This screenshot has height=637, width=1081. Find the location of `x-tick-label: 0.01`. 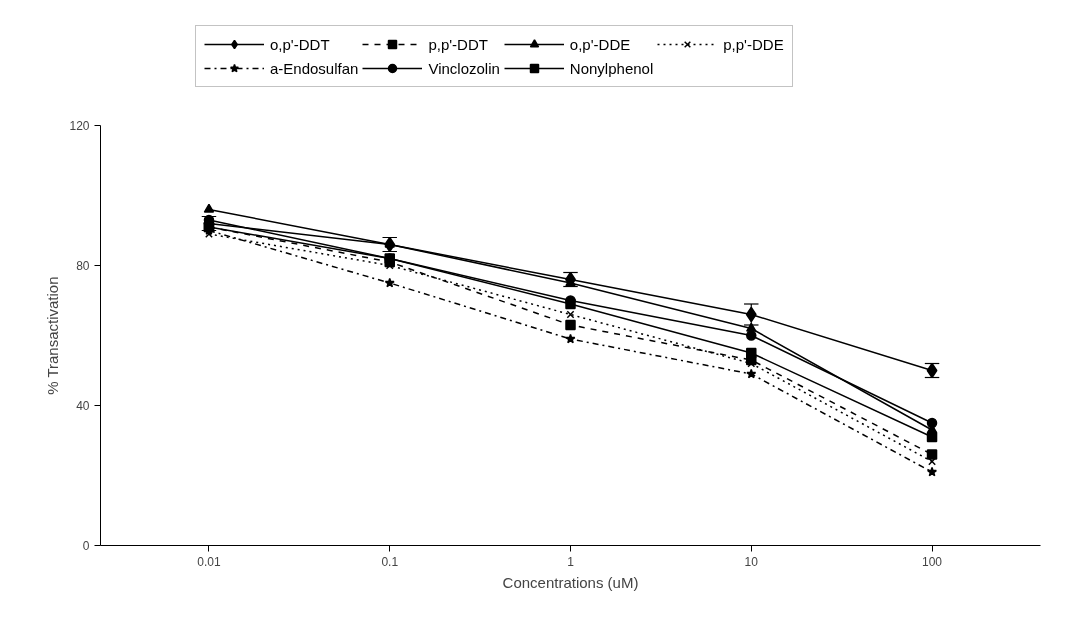

x-tick-label: 0.01 is located at coordinates (209, 561).